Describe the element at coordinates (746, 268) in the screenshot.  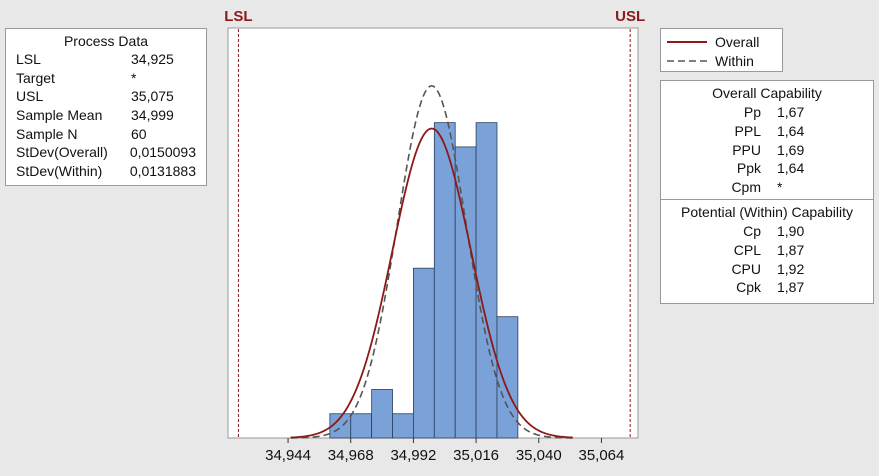
I see `potential-capability-row-label: CPU` at that location.